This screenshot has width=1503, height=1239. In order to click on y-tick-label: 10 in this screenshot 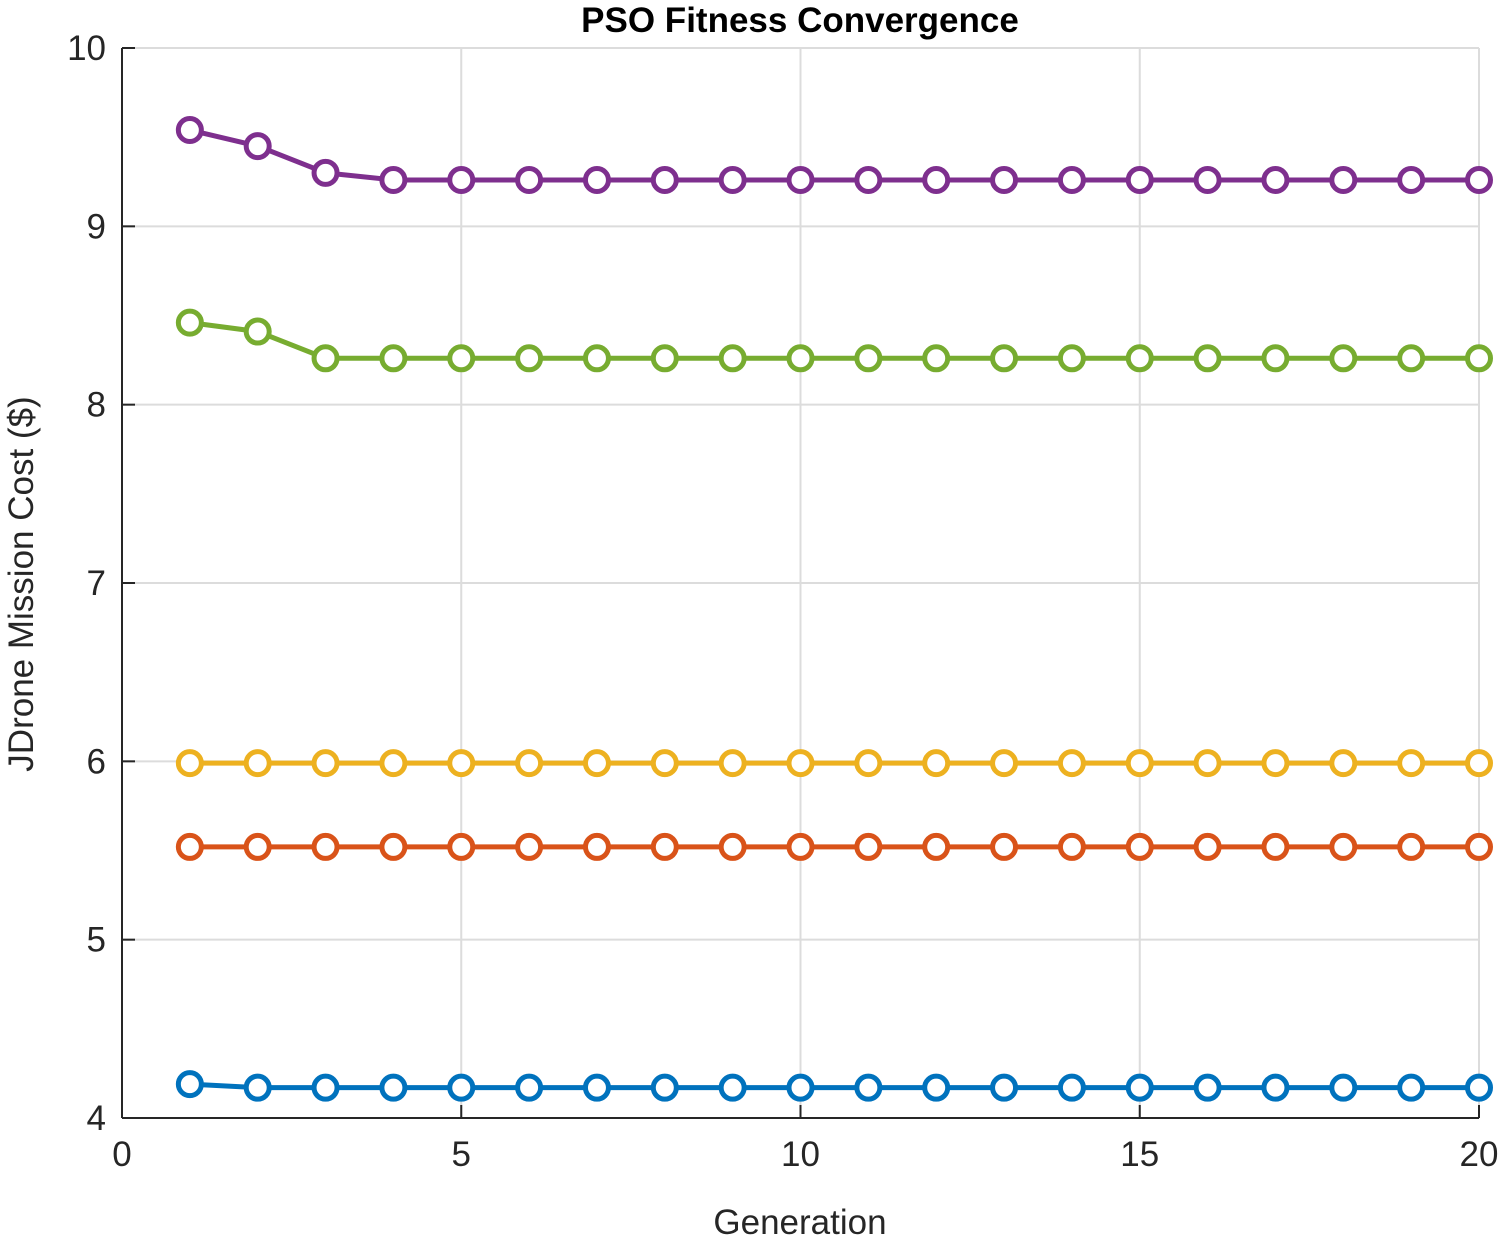, I will do `click(86, 48)`.